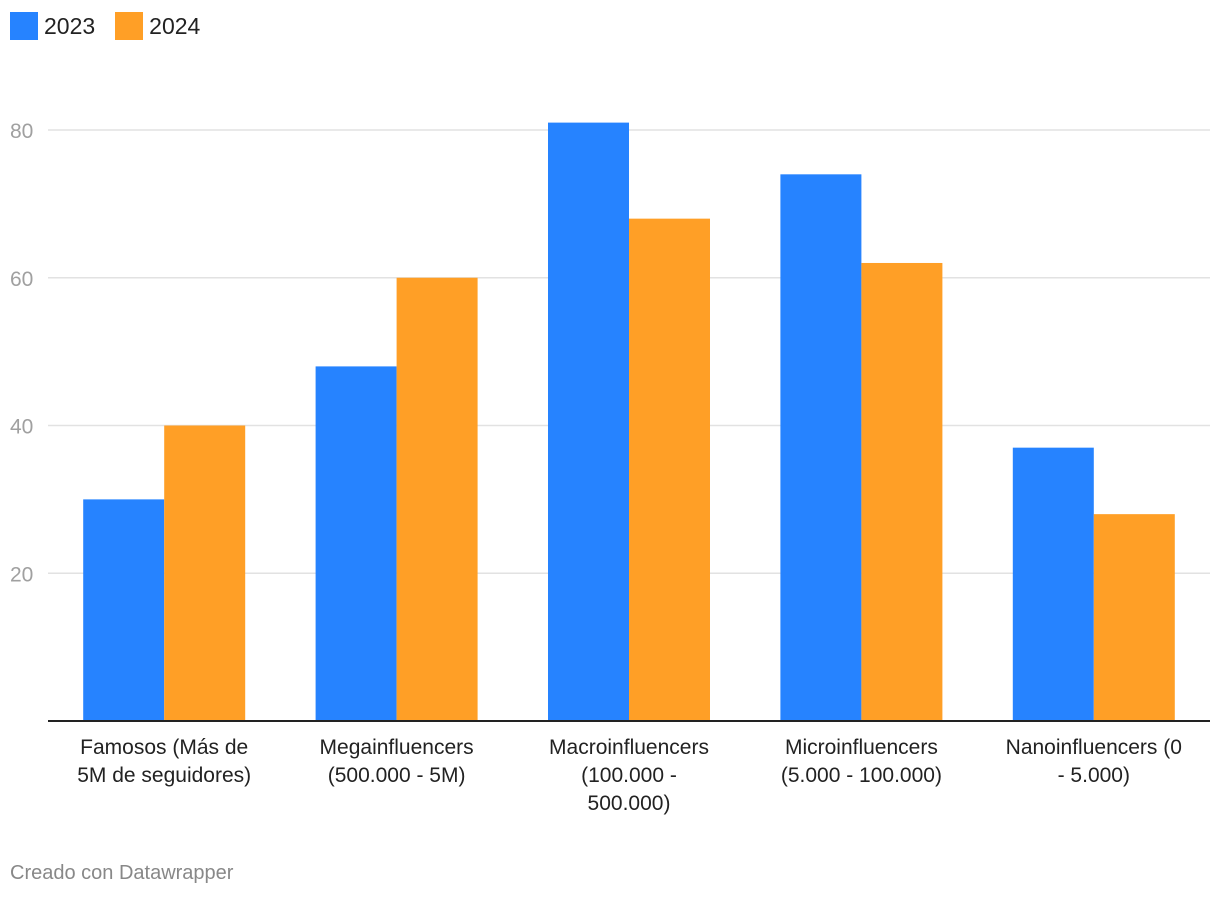  Describe the element at coordinates (629, 747) in the screenshot. I see `x-tick-label-line: Macroinfluencers` at that location.